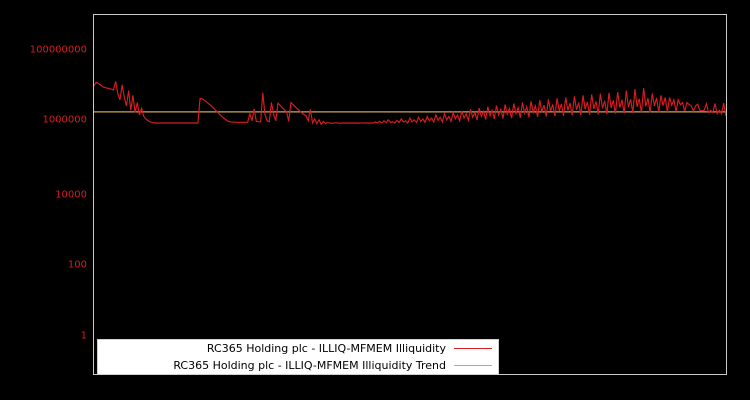 Image resolution: width=750 pixels, height=400 pixels. I want to click on legend-swatch-trend-icon, so click(473, 365).